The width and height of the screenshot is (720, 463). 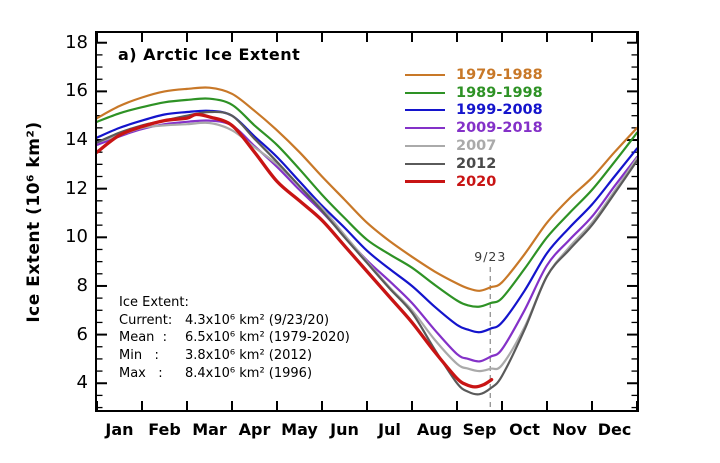 I want to click on date-annotation-label: 9/23, so click(x=490, y=256).